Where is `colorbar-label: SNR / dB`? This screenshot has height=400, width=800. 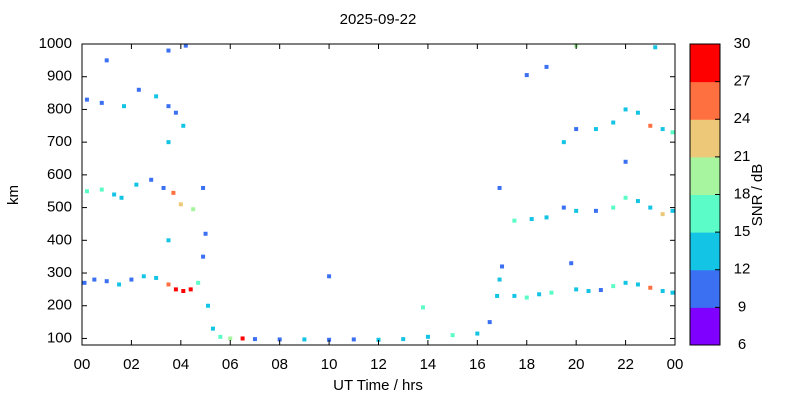 colorbar-label: SNR / dB is located at coordinates (757, 195).